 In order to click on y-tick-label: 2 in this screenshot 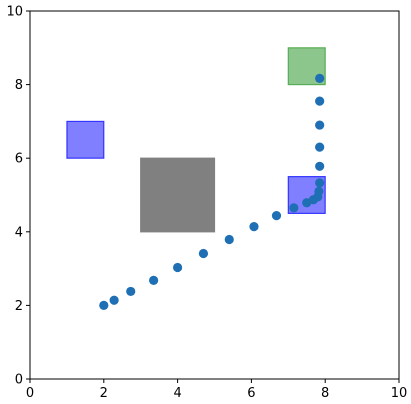, I will do `click(19, 306)`.